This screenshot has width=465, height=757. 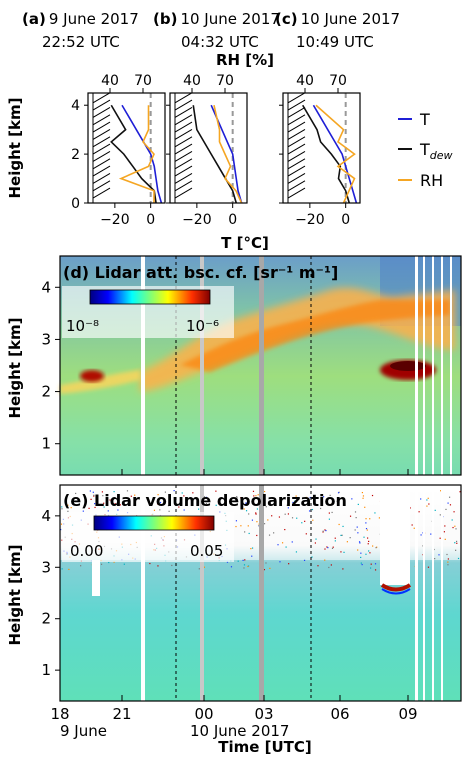 What do you see at coordinates (82, 326) in the screenshot?
I see `colorbar-d-min: 10⁻⁸` at bounding box center [82, 326].